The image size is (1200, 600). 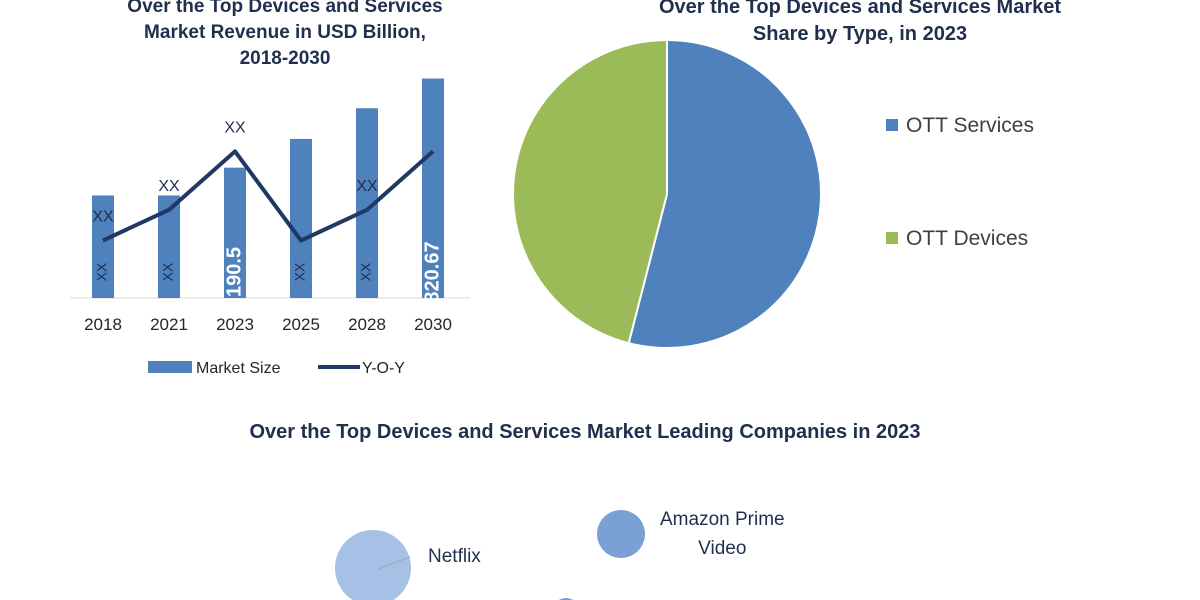 I want to click on bubble-label-netflix: Netflix, so click(x=454, y=556).